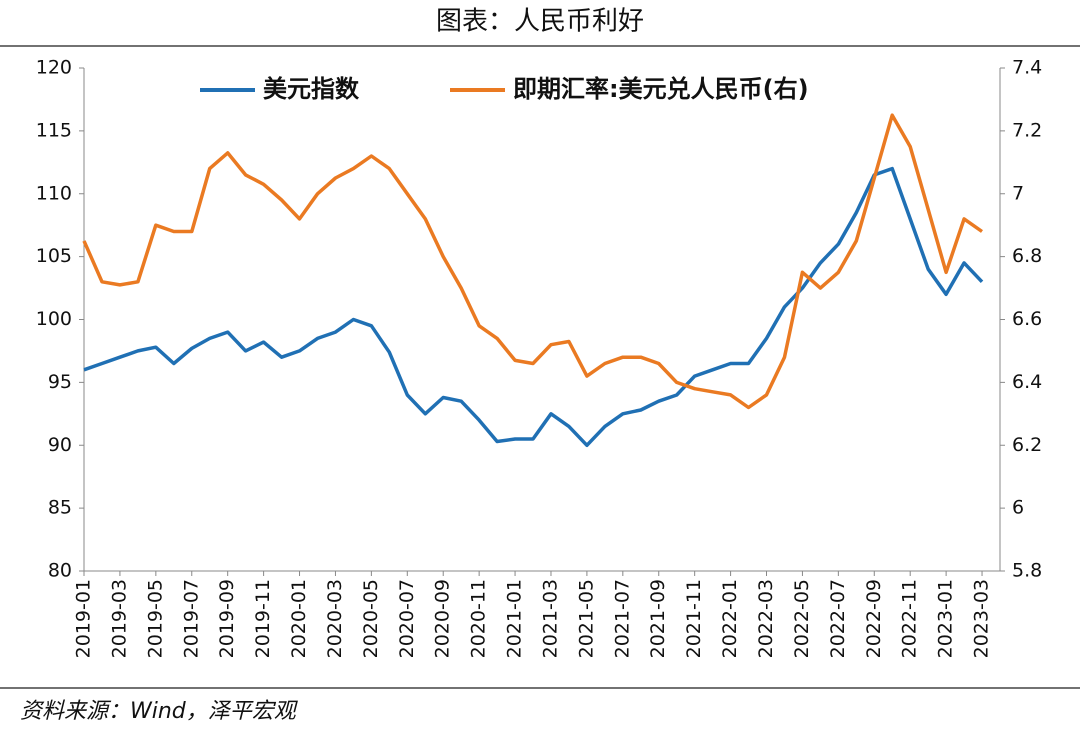 The image size is (1080, 736). I want to click on x-tick-label: 2022-07, so click(838, 618).